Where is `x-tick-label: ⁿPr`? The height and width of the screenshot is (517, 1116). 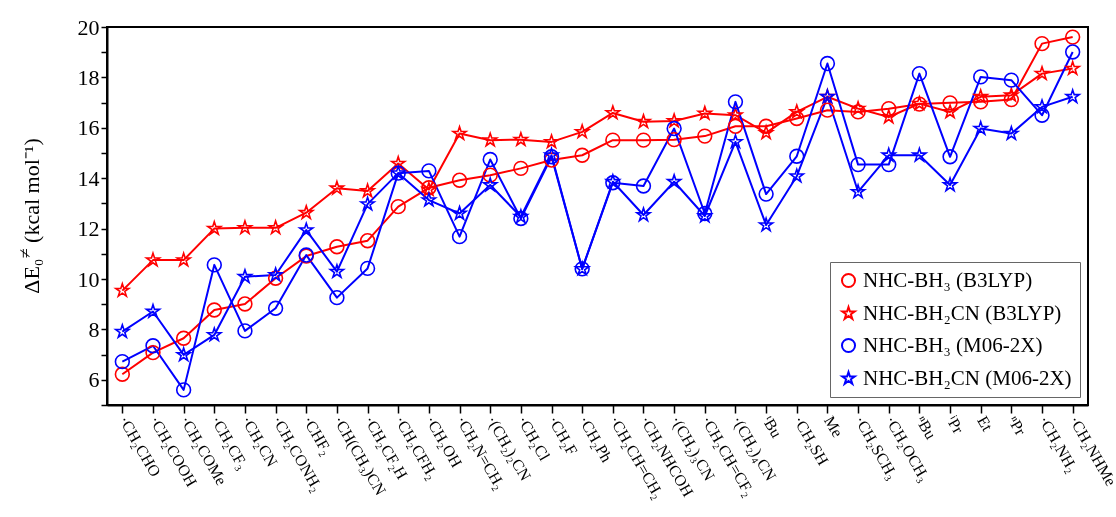
x-tick-label: ⁿPr is located at coordinates (1017, 426).